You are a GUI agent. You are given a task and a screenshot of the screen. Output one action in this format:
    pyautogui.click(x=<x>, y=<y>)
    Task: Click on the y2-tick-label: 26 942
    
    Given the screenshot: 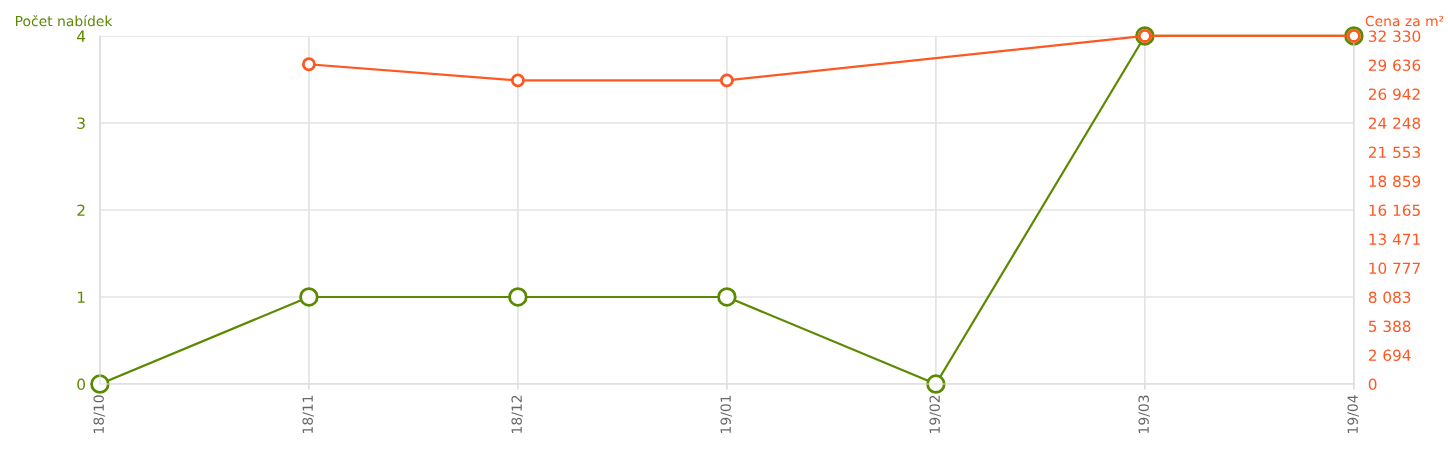 What is the action you would take?
    pyautogui.click(x=1394, y=94)
    